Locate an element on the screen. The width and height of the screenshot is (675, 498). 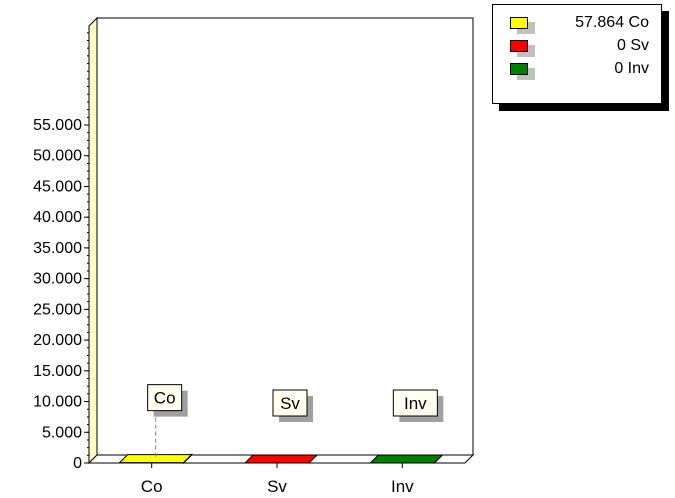
y-tick-label: 25.000 is located at coordinates (57, 309).